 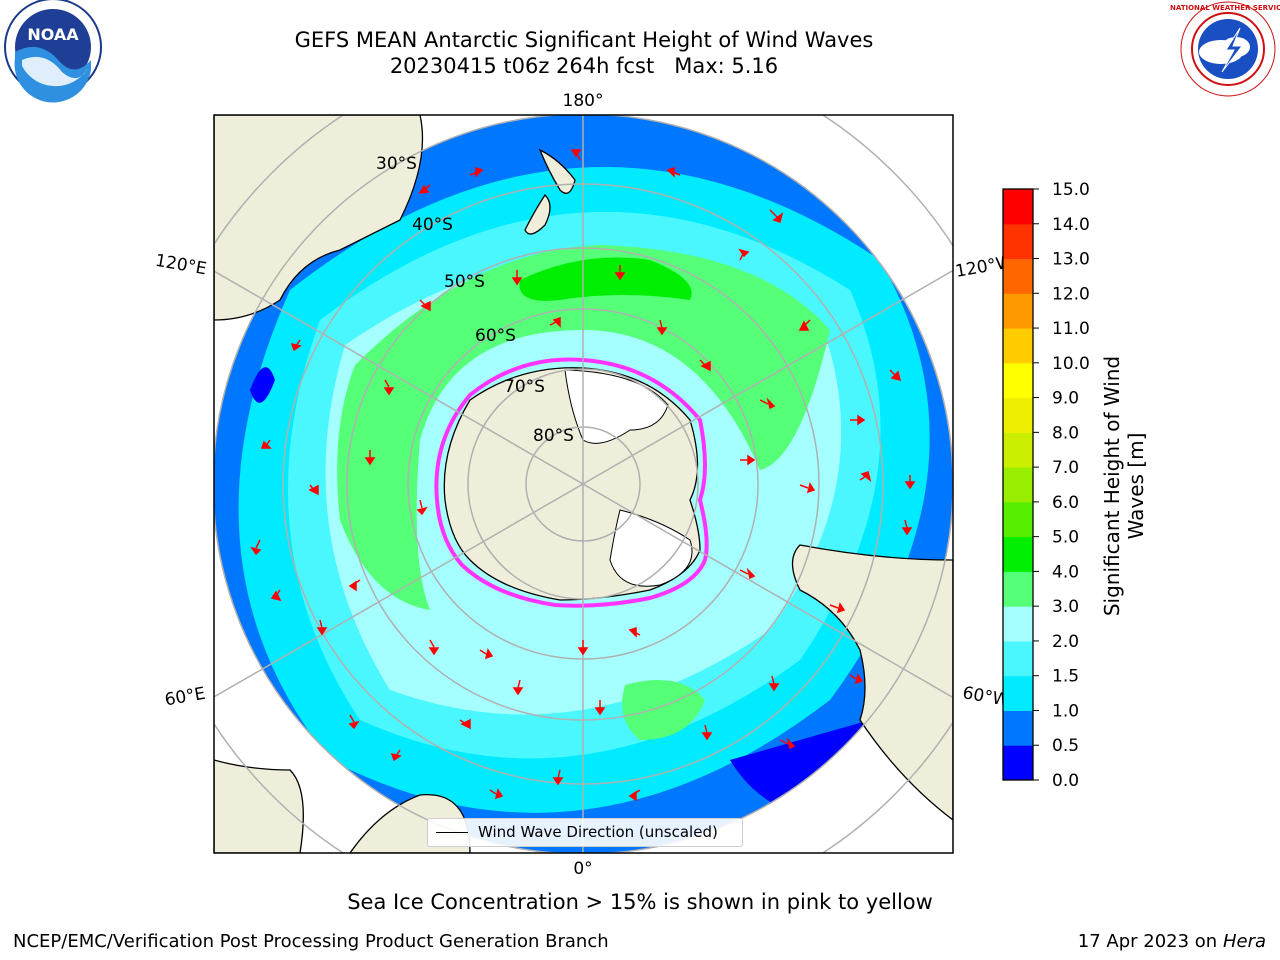 I want to click on colorbar-tick-label: 0.5, so click(x=1065, y=746).